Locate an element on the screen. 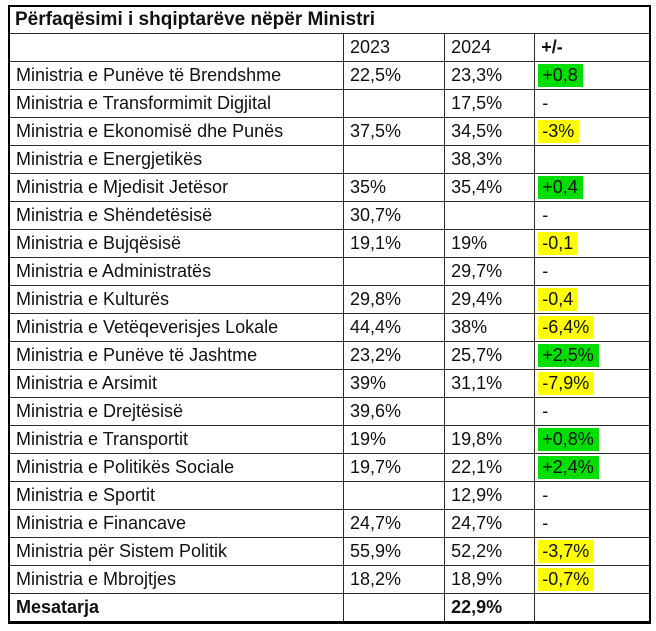 The image size is (656, 631). ministry-name: Ministria e Drejtësisë is located at coordinates (176, 411).